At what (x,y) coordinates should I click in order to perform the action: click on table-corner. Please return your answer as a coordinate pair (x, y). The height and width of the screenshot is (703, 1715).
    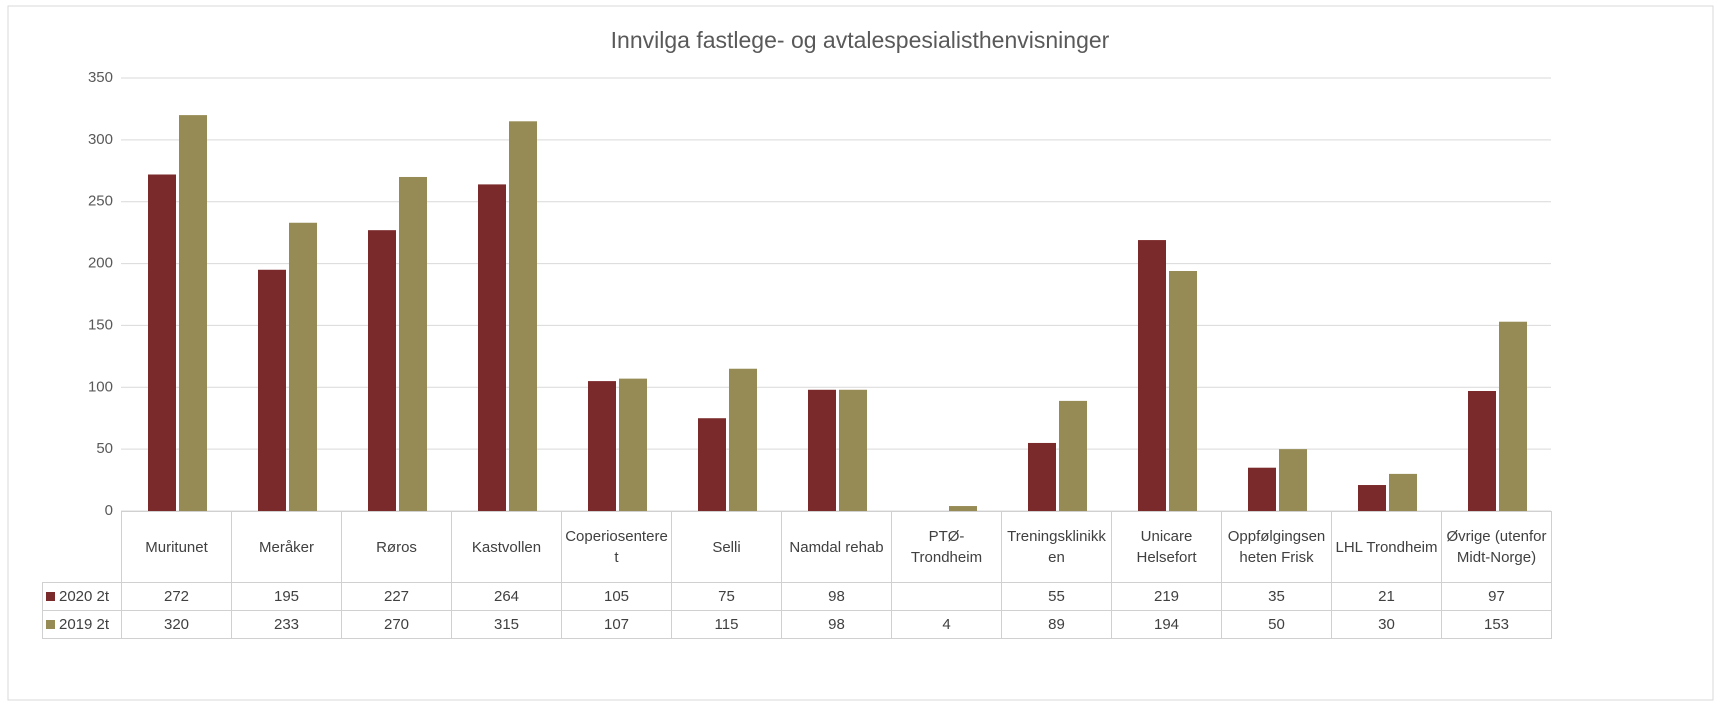
    Looking at the image, I should click on (82, 547).